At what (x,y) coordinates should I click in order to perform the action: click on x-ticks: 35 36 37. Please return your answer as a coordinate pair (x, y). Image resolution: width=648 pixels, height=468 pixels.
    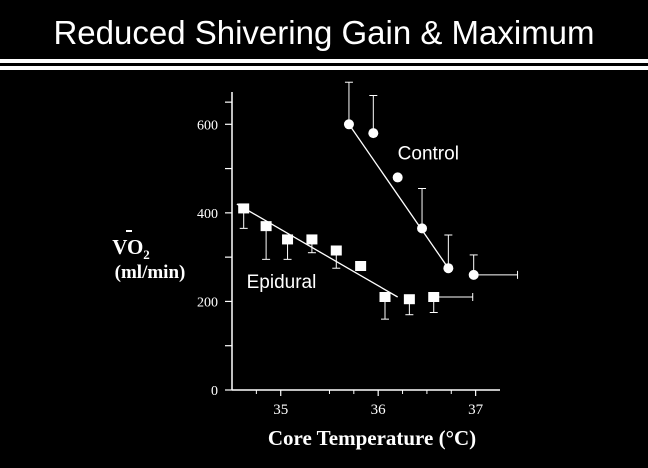
    Looking at the image, I should click on (369, 404).